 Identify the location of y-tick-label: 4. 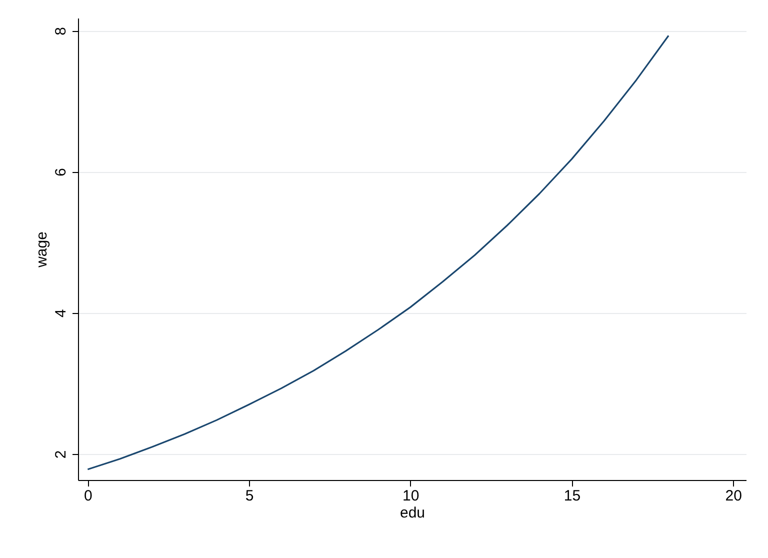
(61, 313).